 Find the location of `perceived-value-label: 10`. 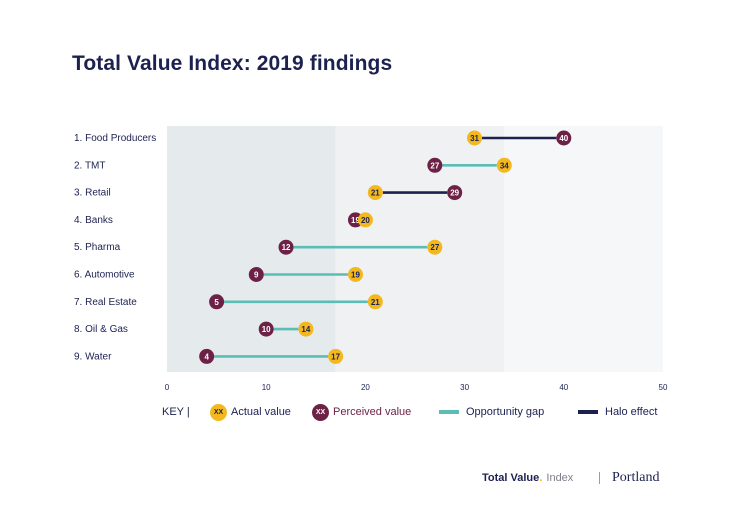

perceived-value-label: 10 is located at coordinates (266, 329).